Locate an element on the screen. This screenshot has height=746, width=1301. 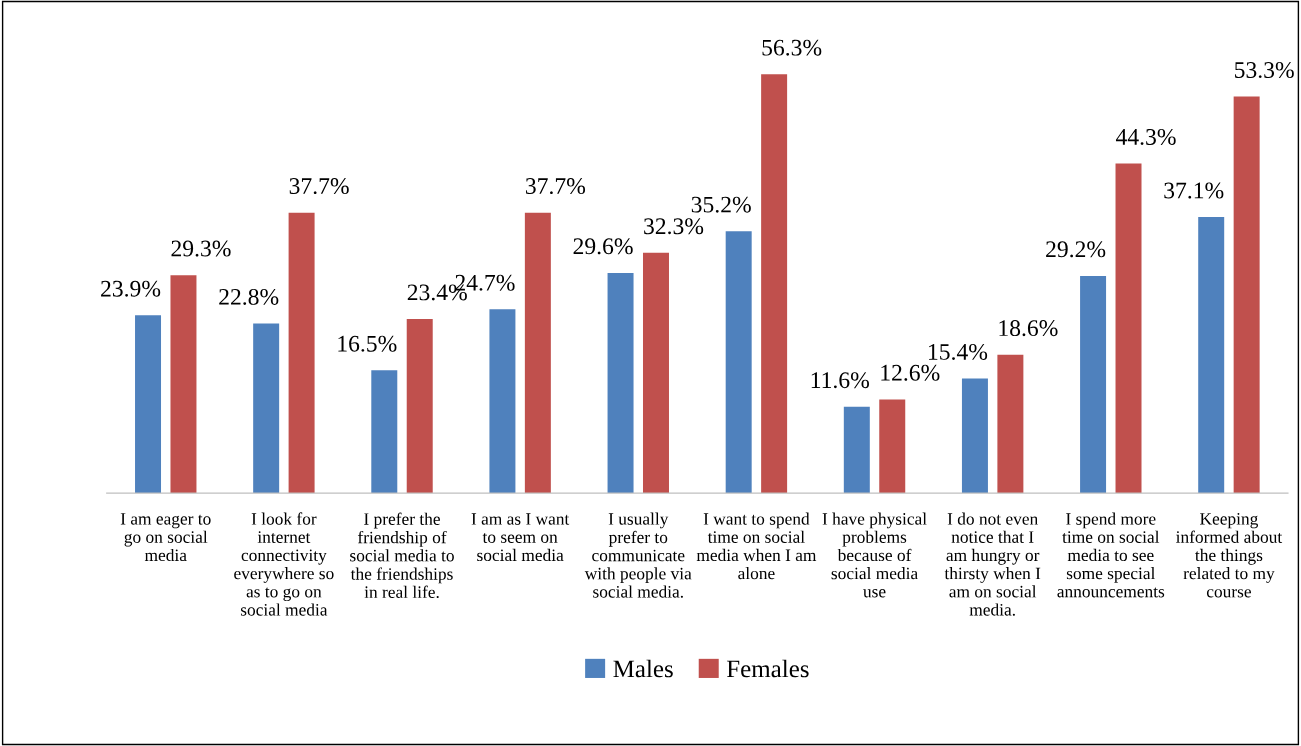
data-label: 16.5% is located at coordinates (367, 343).